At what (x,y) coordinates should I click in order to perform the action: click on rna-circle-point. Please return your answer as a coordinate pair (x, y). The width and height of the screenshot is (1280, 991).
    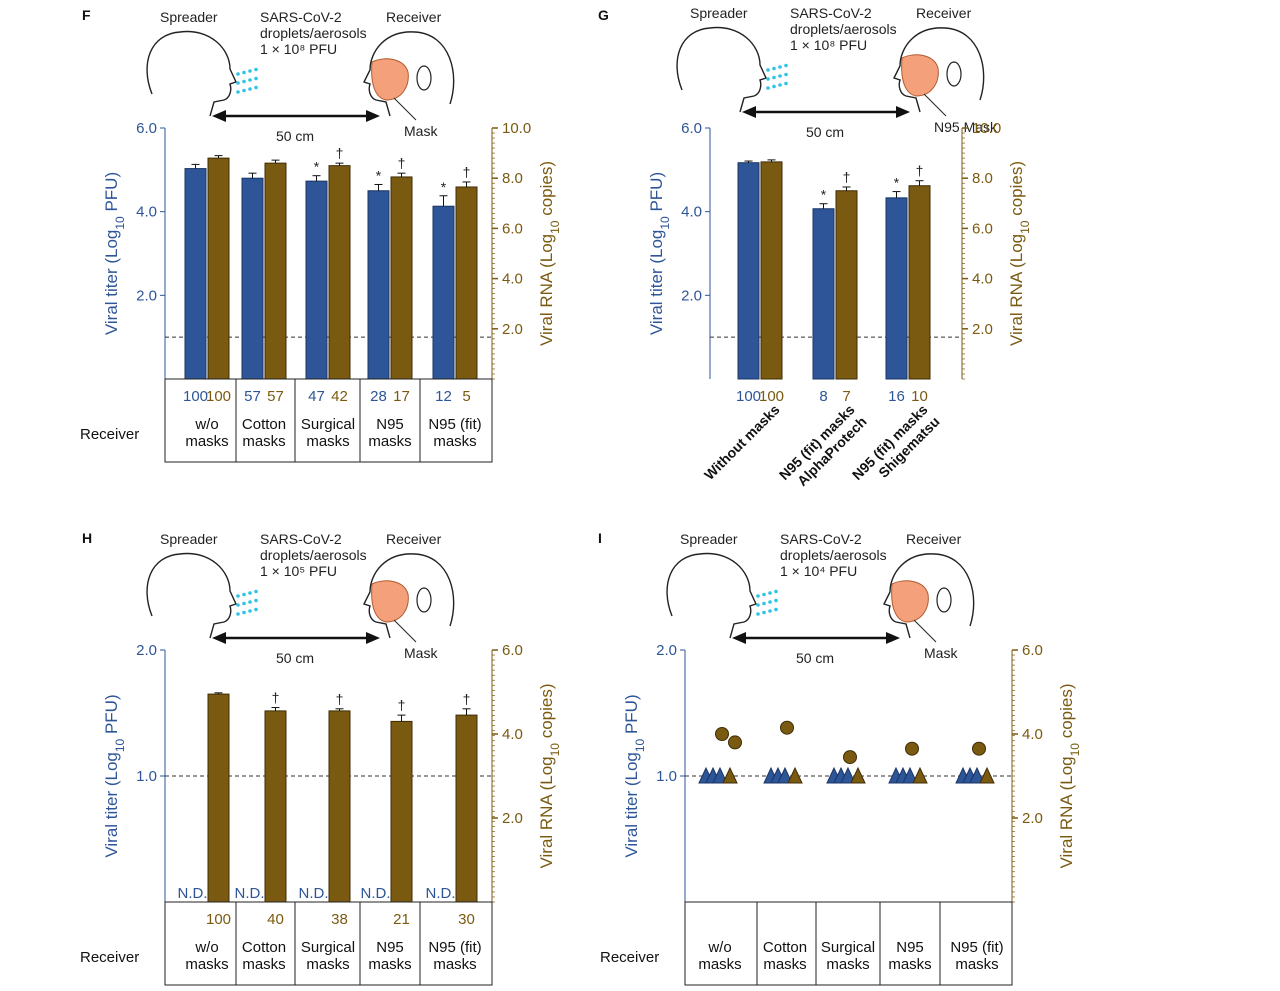
    Looking at the image, I should click on (787, 727).